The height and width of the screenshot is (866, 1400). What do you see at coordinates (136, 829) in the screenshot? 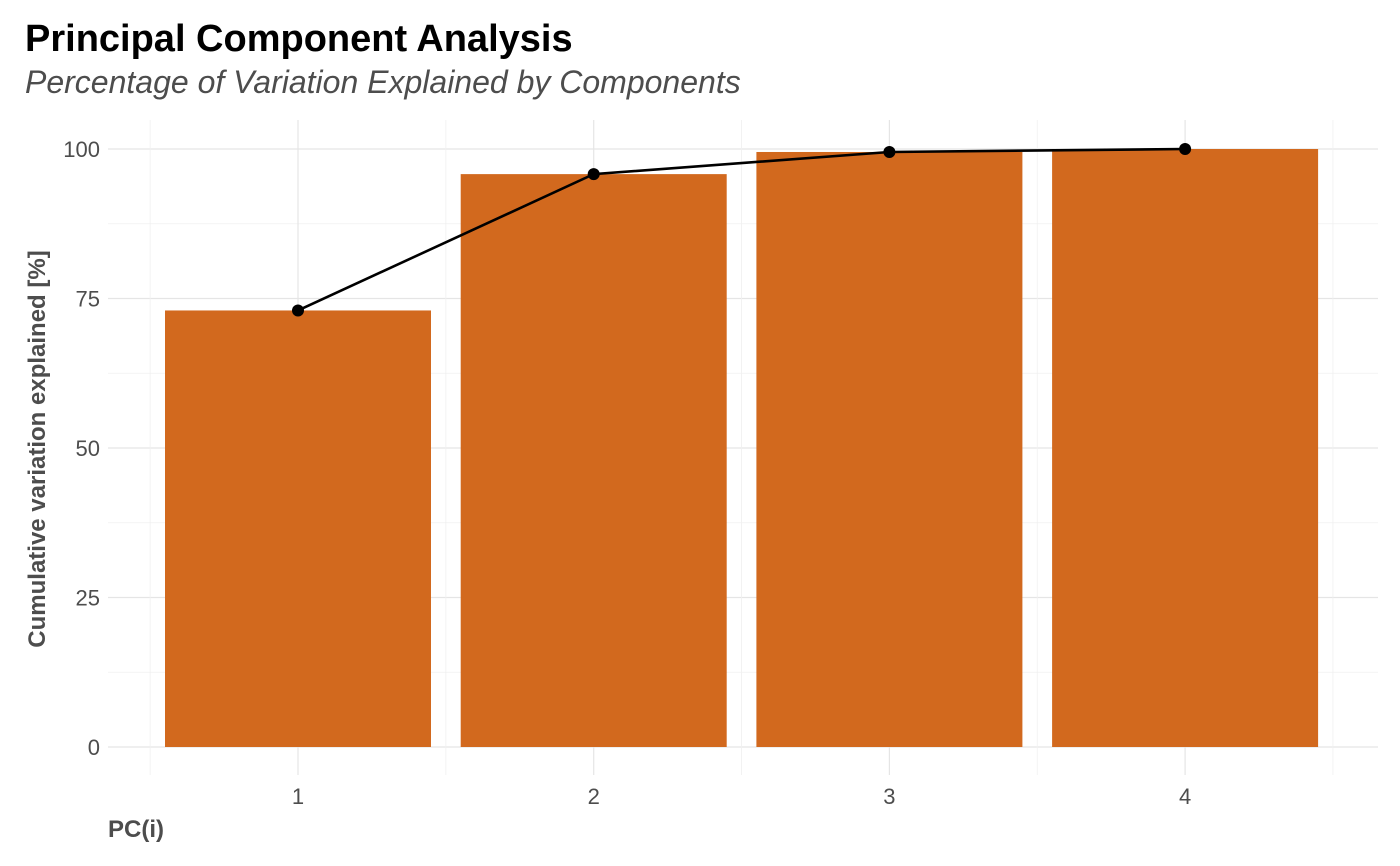
I see `x-axis-title: PC(i)` at bounding box center [136, 829].